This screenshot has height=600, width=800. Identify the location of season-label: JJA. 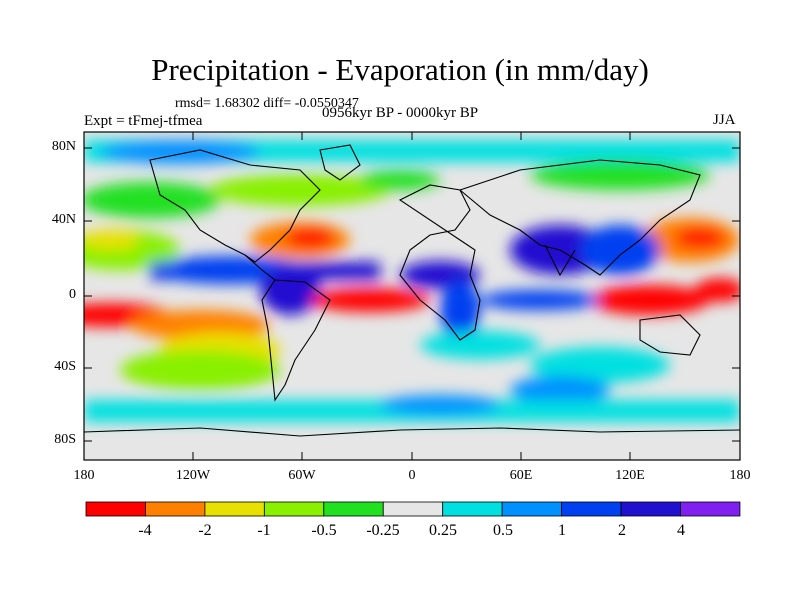
(724, 120).